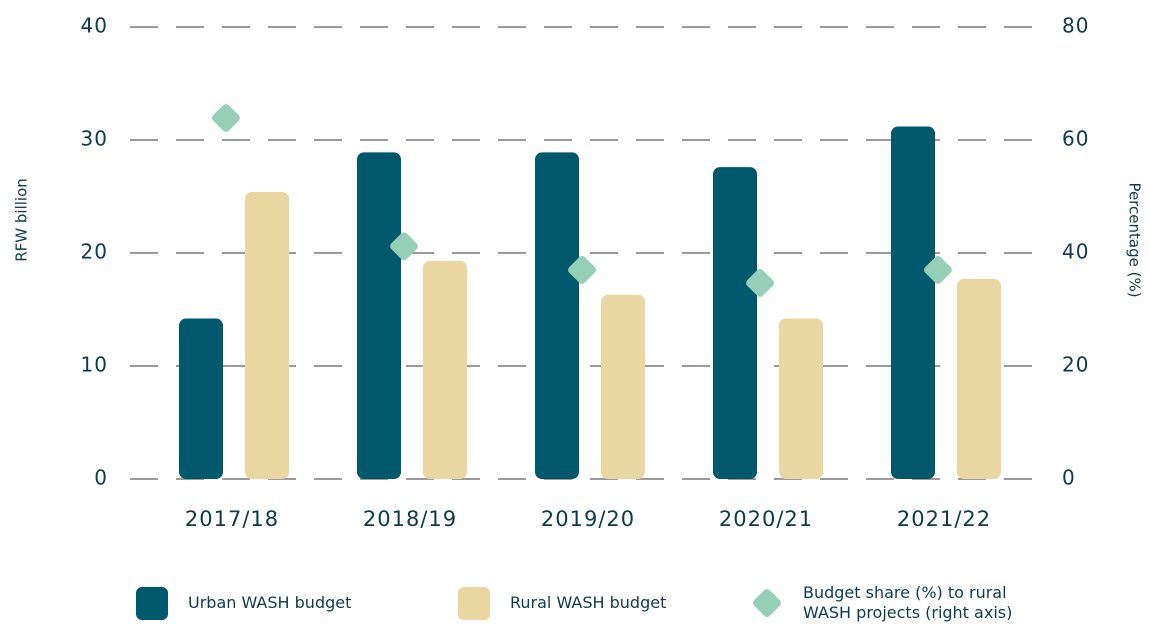 Image resolution: width=1150 pixels, height=628 pixels. I want to click on y2-tick-label: 20, so click(1075, 365).